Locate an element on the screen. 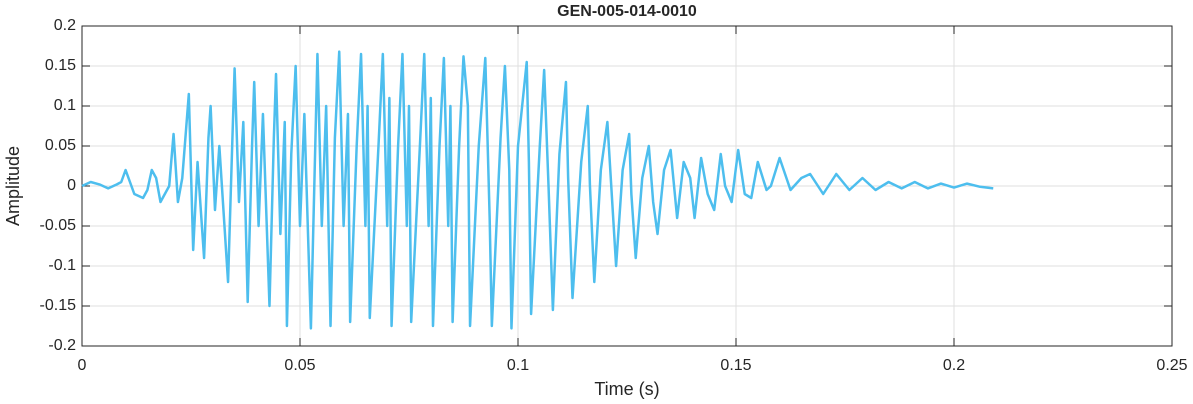 Image resolution: width=1193 pixels, height=404 pixels. y-tick-label: -0.05 is located at coordinates (58, 225).